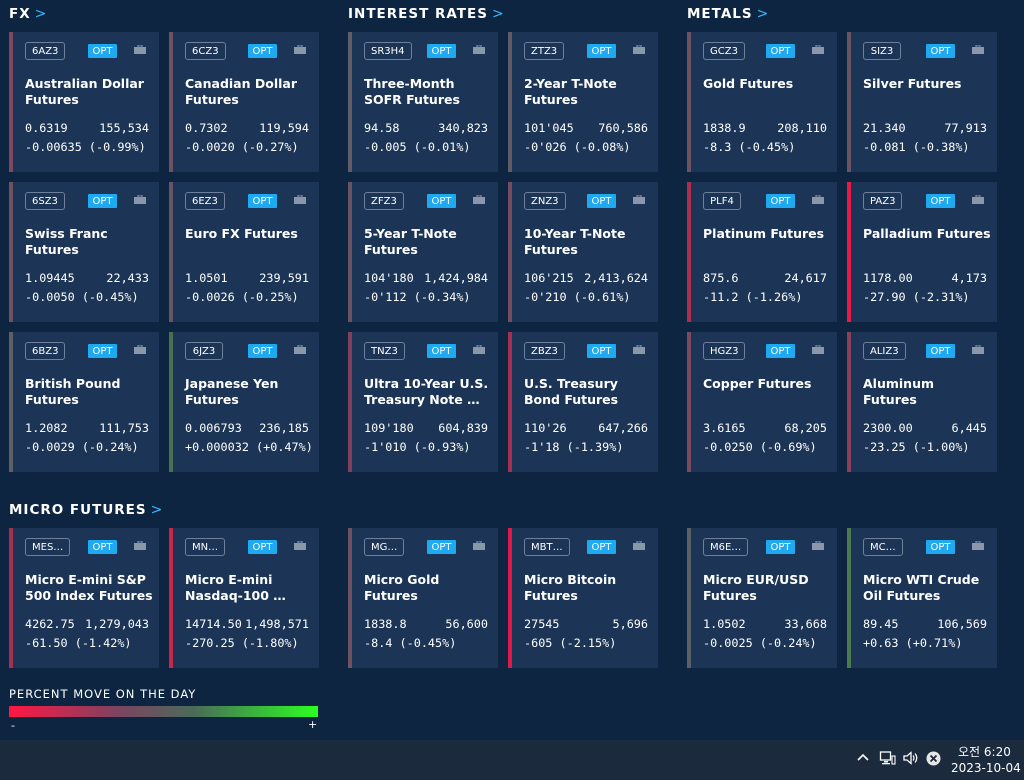 The width and height of the screenshot is (1024, 780). I want to click on contract-symbol: ZTZ3, so click(544, 51).